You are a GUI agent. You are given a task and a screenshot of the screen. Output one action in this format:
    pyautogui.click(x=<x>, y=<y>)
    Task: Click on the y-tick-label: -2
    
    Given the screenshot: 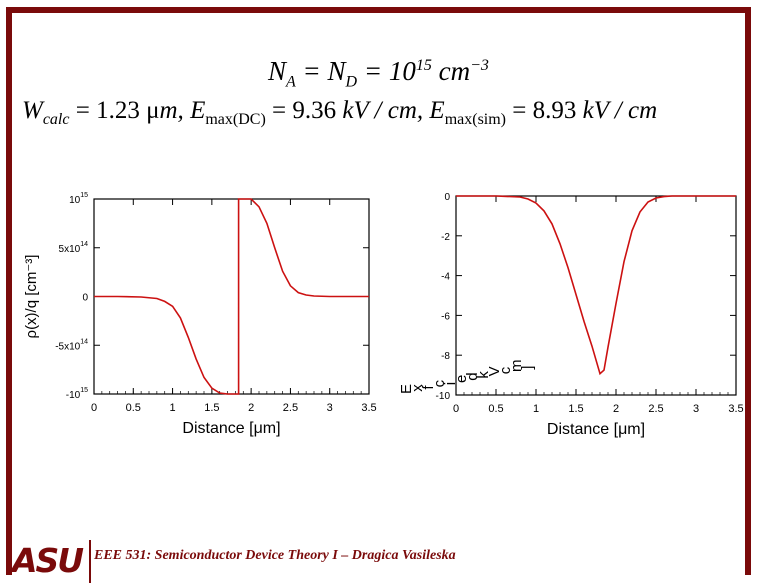 What is the action you would take?
    pyautogui.click(x=445, y=237)
    